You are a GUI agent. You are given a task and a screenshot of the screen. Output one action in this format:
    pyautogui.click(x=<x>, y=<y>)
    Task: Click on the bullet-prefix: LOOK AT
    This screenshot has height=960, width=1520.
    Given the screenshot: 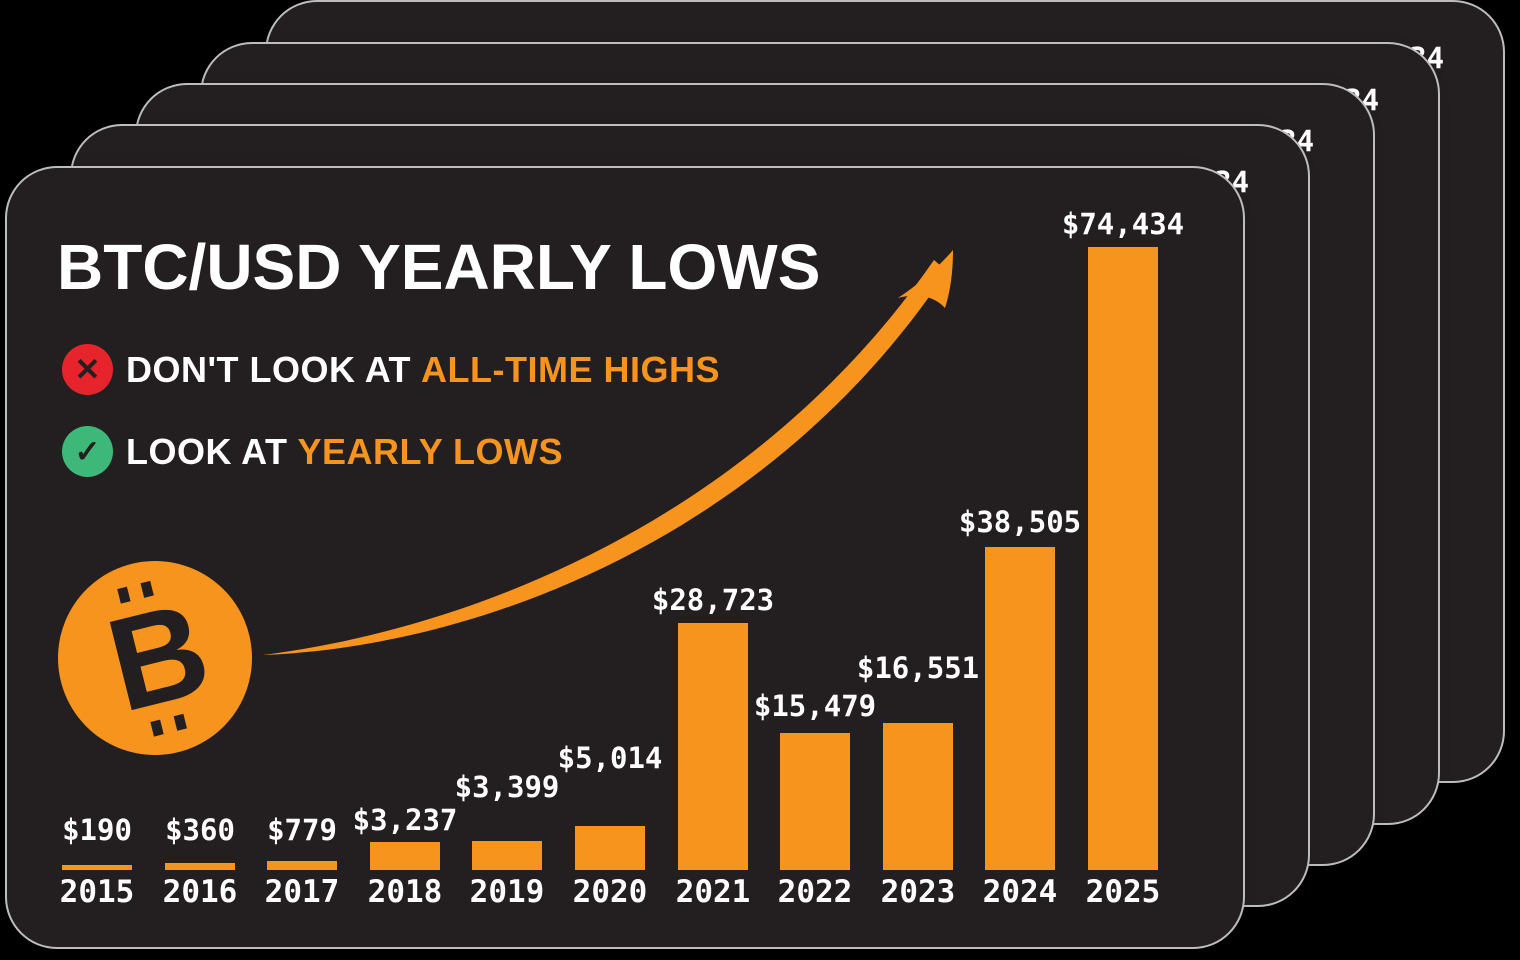 What is the action you would take?
    pyautogui.click(x=207, y=451)
    